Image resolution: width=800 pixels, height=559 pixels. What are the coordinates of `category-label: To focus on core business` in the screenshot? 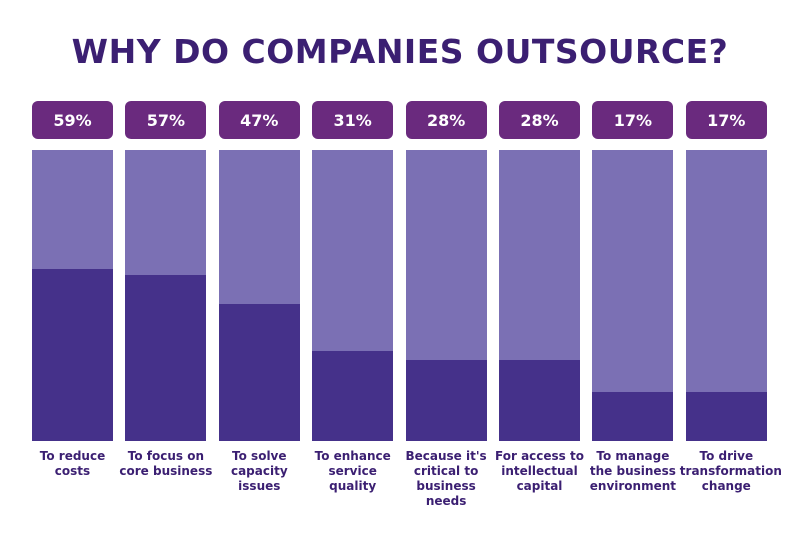 It's located at (166, 463).